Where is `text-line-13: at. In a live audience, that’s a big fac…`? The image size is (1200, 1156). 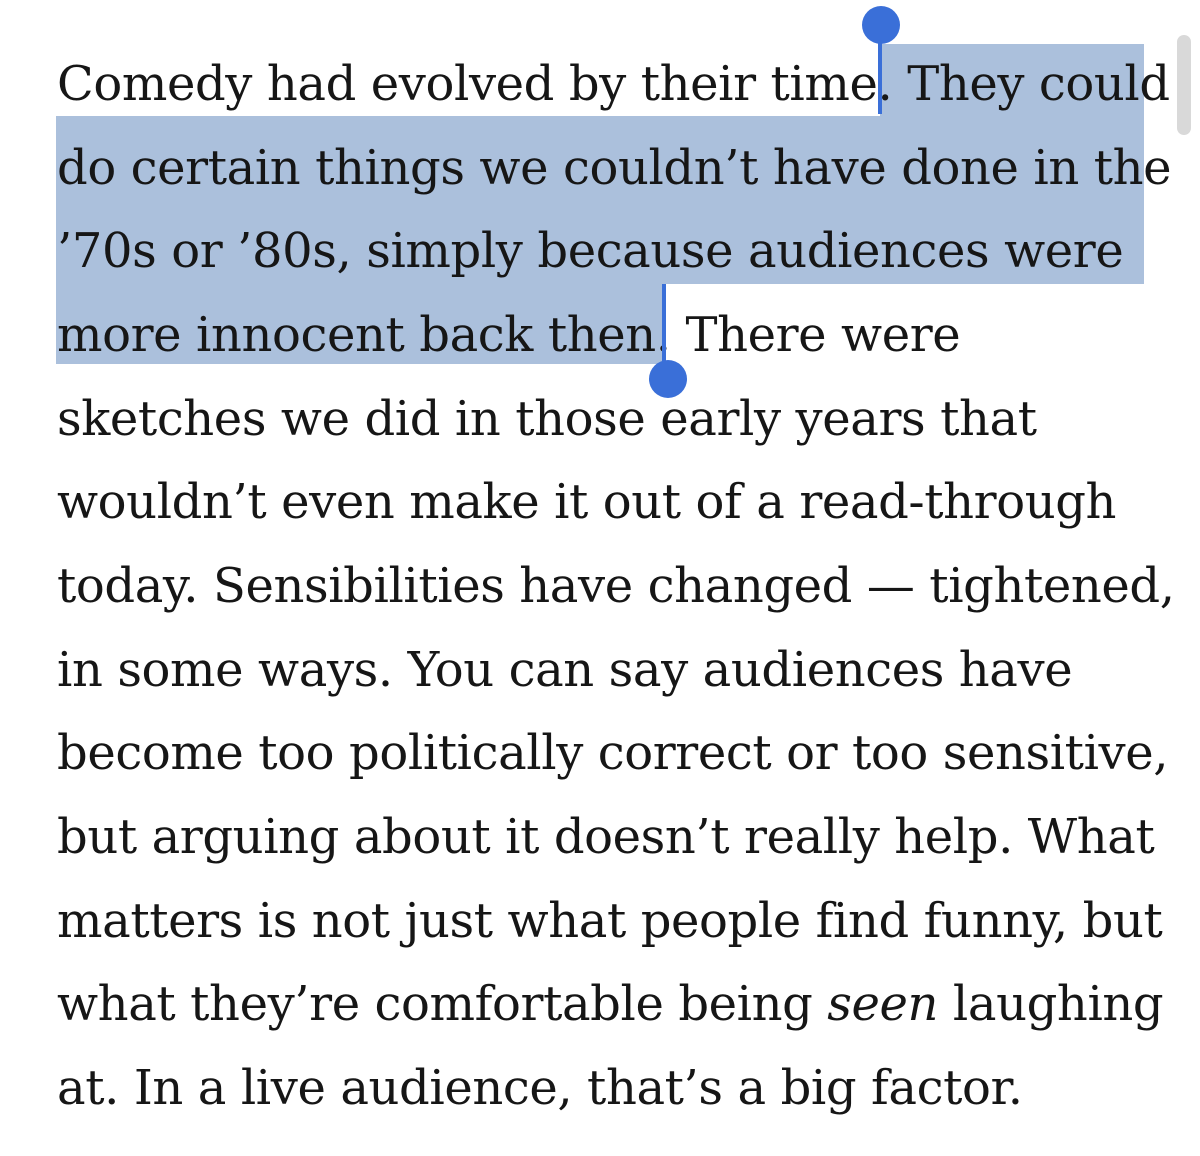
text-line-13: at. In a live audience, that’s a big fac… is located at coordinates (540, 1088).